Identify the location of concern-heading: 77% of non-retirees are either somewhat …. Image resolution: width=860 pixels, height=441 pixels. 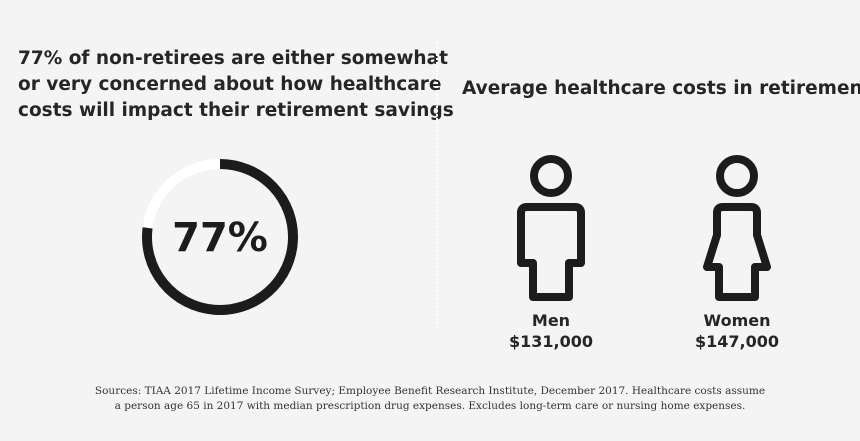
(236, 85).